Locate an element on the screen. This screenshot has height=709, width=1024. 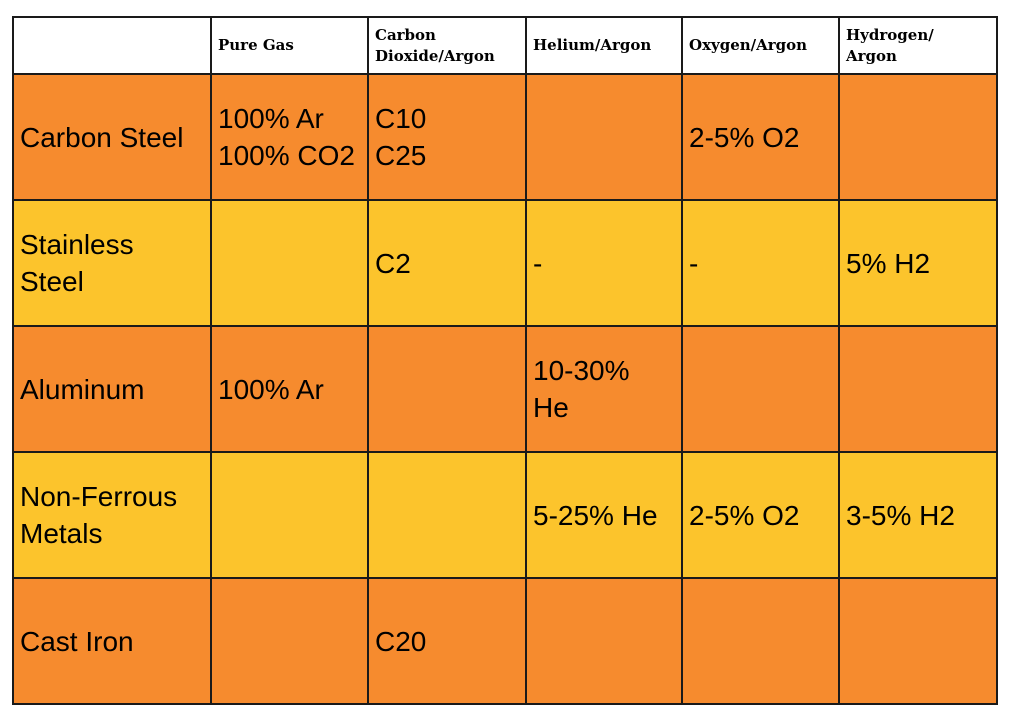
cell-helium-argon: 10-30% He is located at coordinates (604, 389).